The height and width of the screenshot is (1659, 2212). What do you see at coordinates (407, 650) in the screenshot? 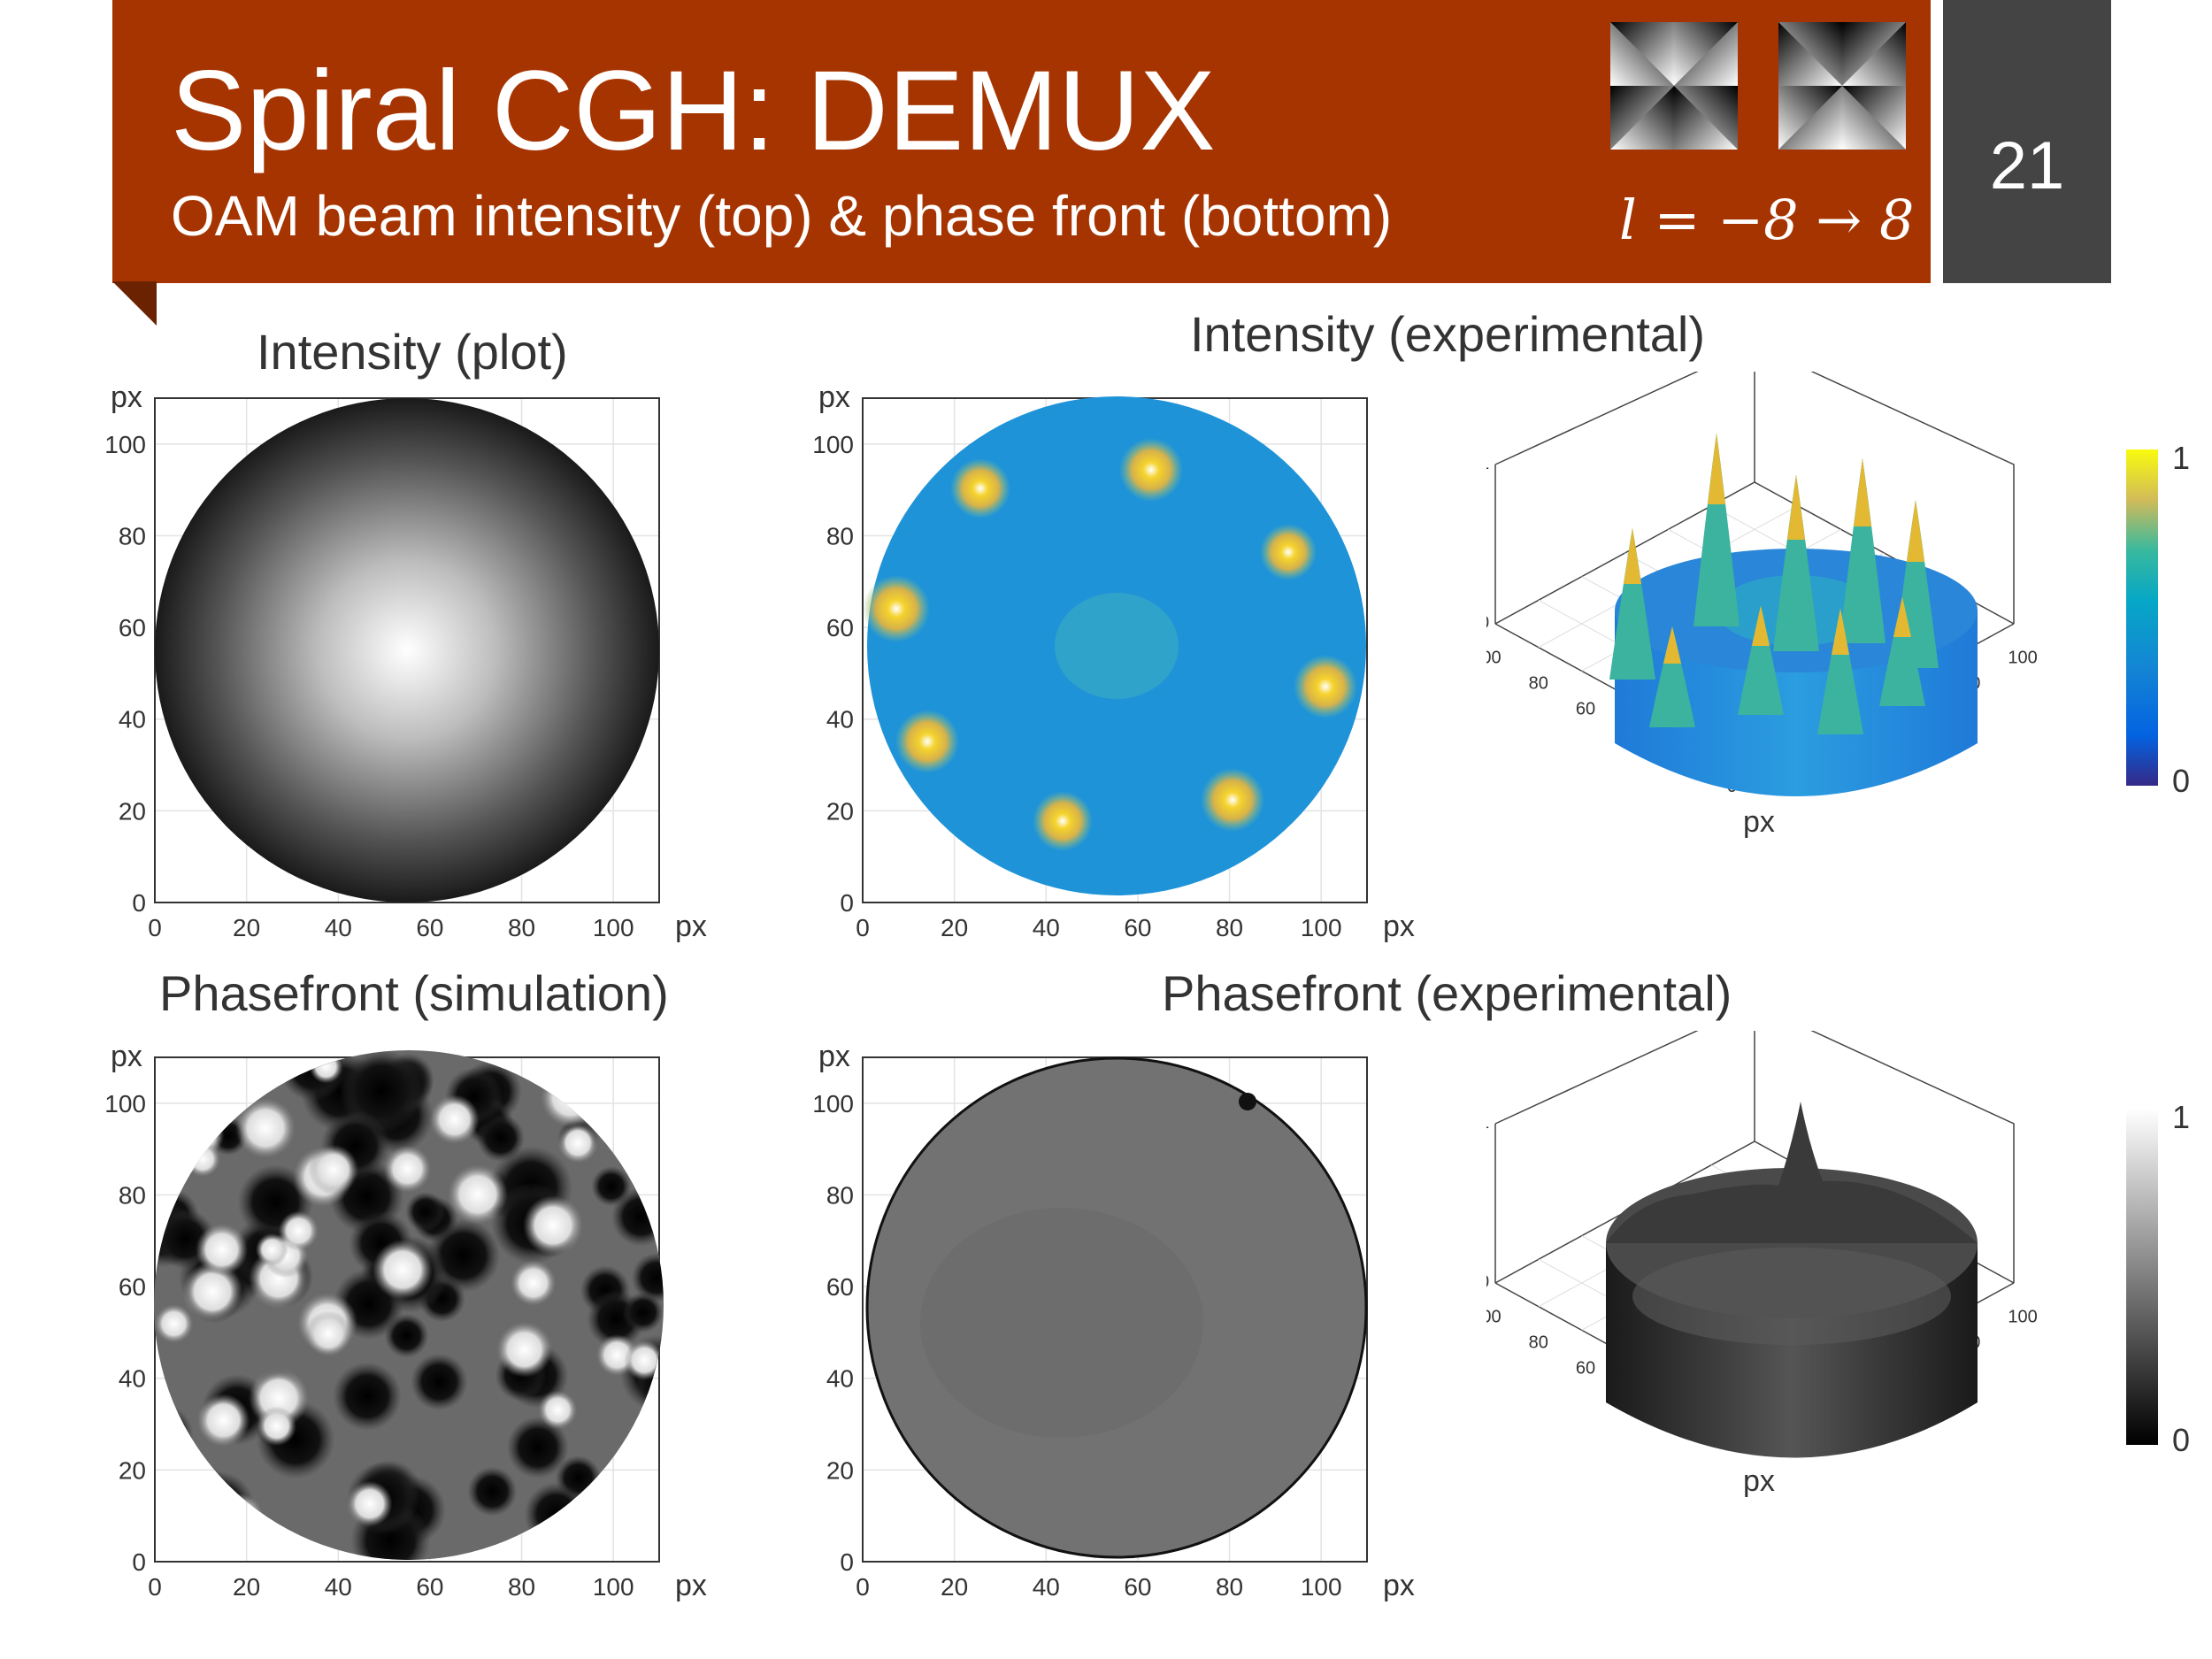
I see `intensity-plot-beam` at bounding box center [407, 650].